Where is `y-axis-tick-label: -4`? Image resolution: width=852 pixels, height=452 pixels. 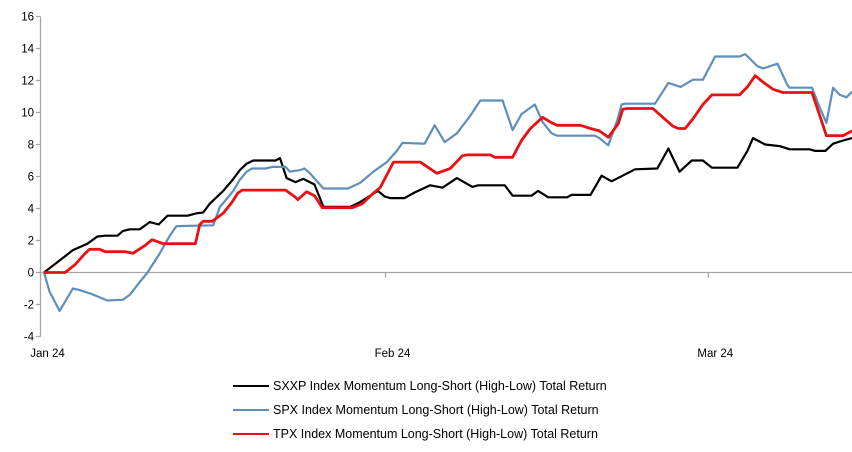 y-axis-tick-label: -4 is located at coordinates (29, 338).